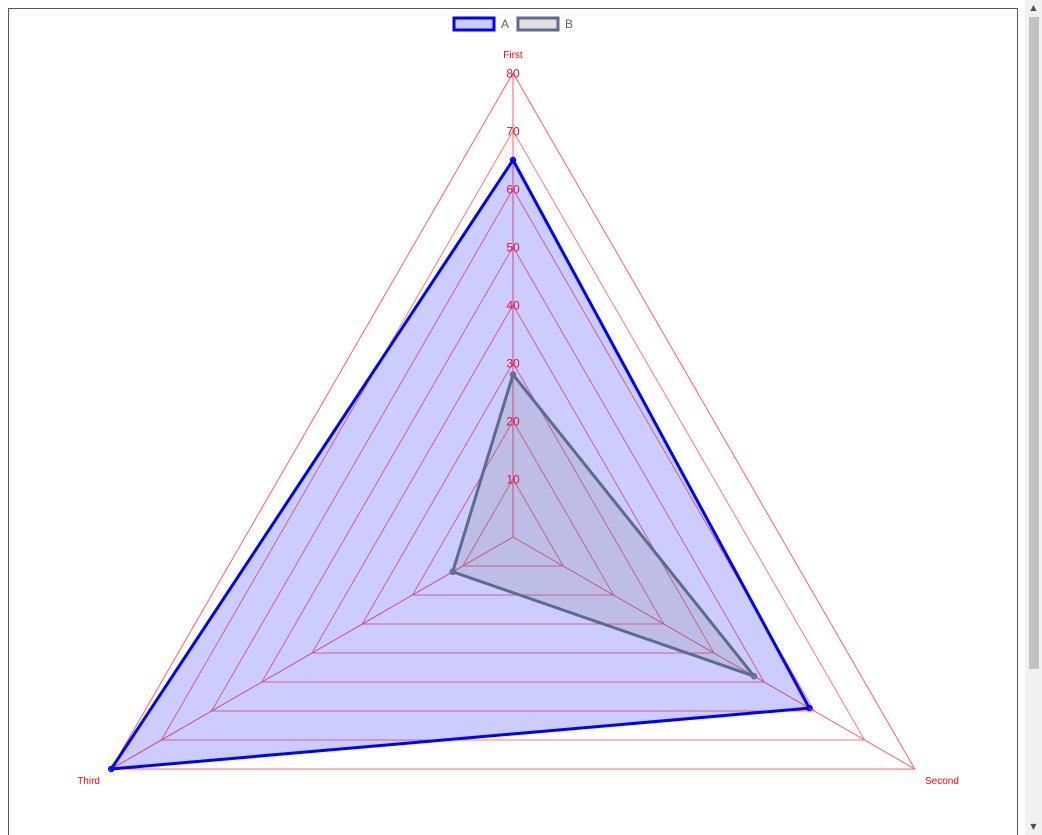  What do you see at coordinates (513, 132) in the screenshot?
I see `tick-label-70: 70` at bounding box center [513, 132].